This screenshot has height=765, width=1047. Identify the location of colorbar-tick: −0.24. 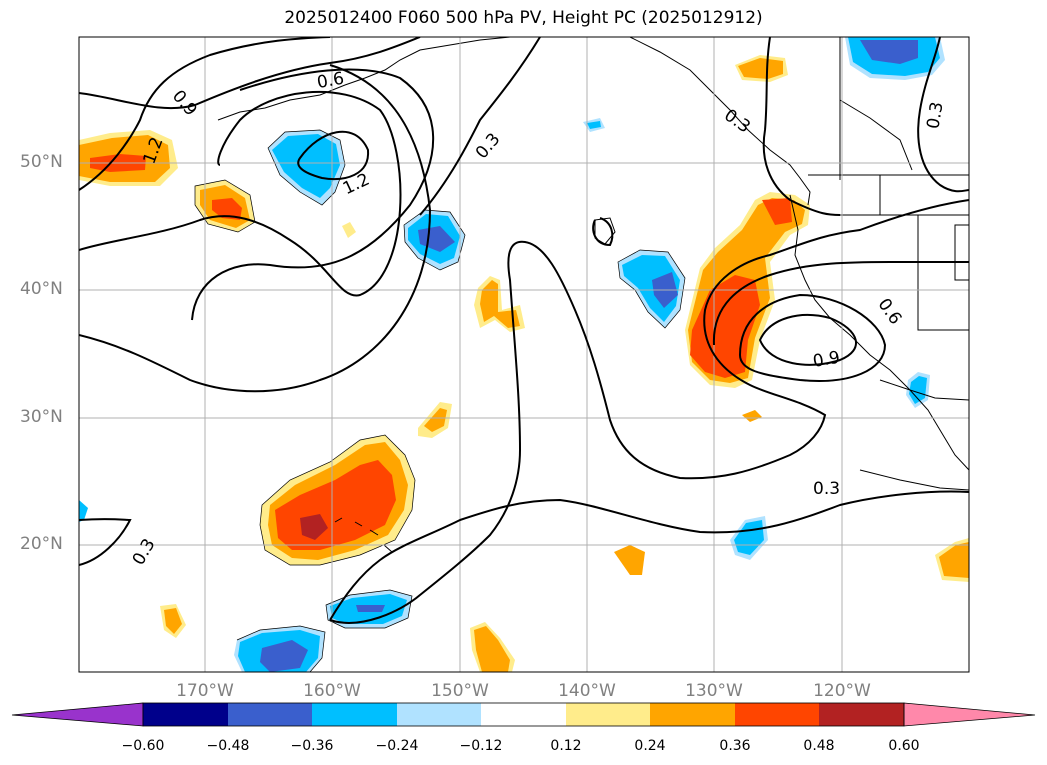
(397, 746).